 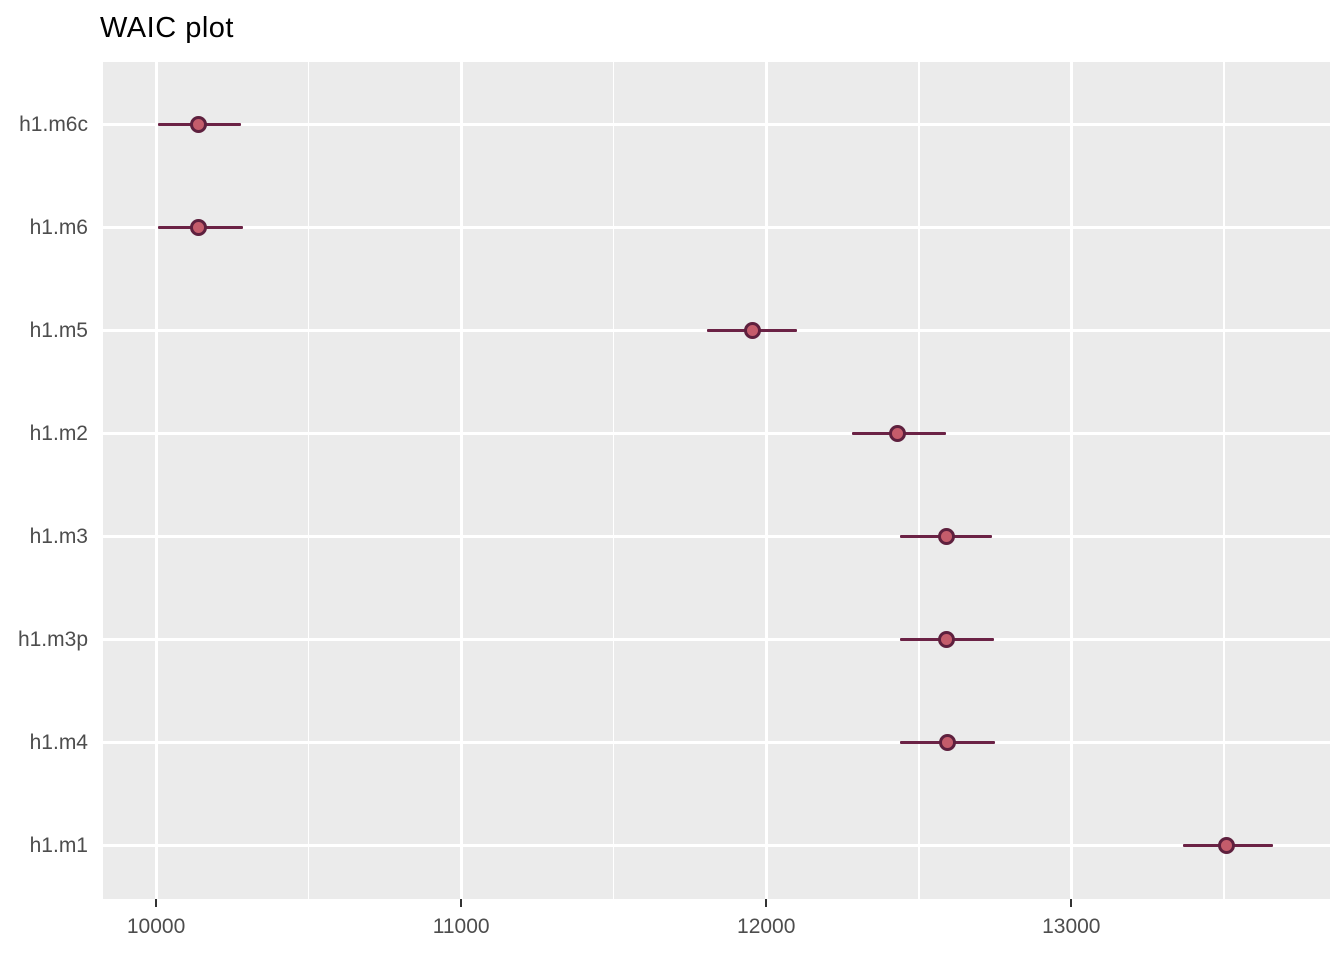 What do you see at coordinates (156, 926) in the screenshot?
I see `x-axis-tick-label: 10000` at bounding box center [156, 926].